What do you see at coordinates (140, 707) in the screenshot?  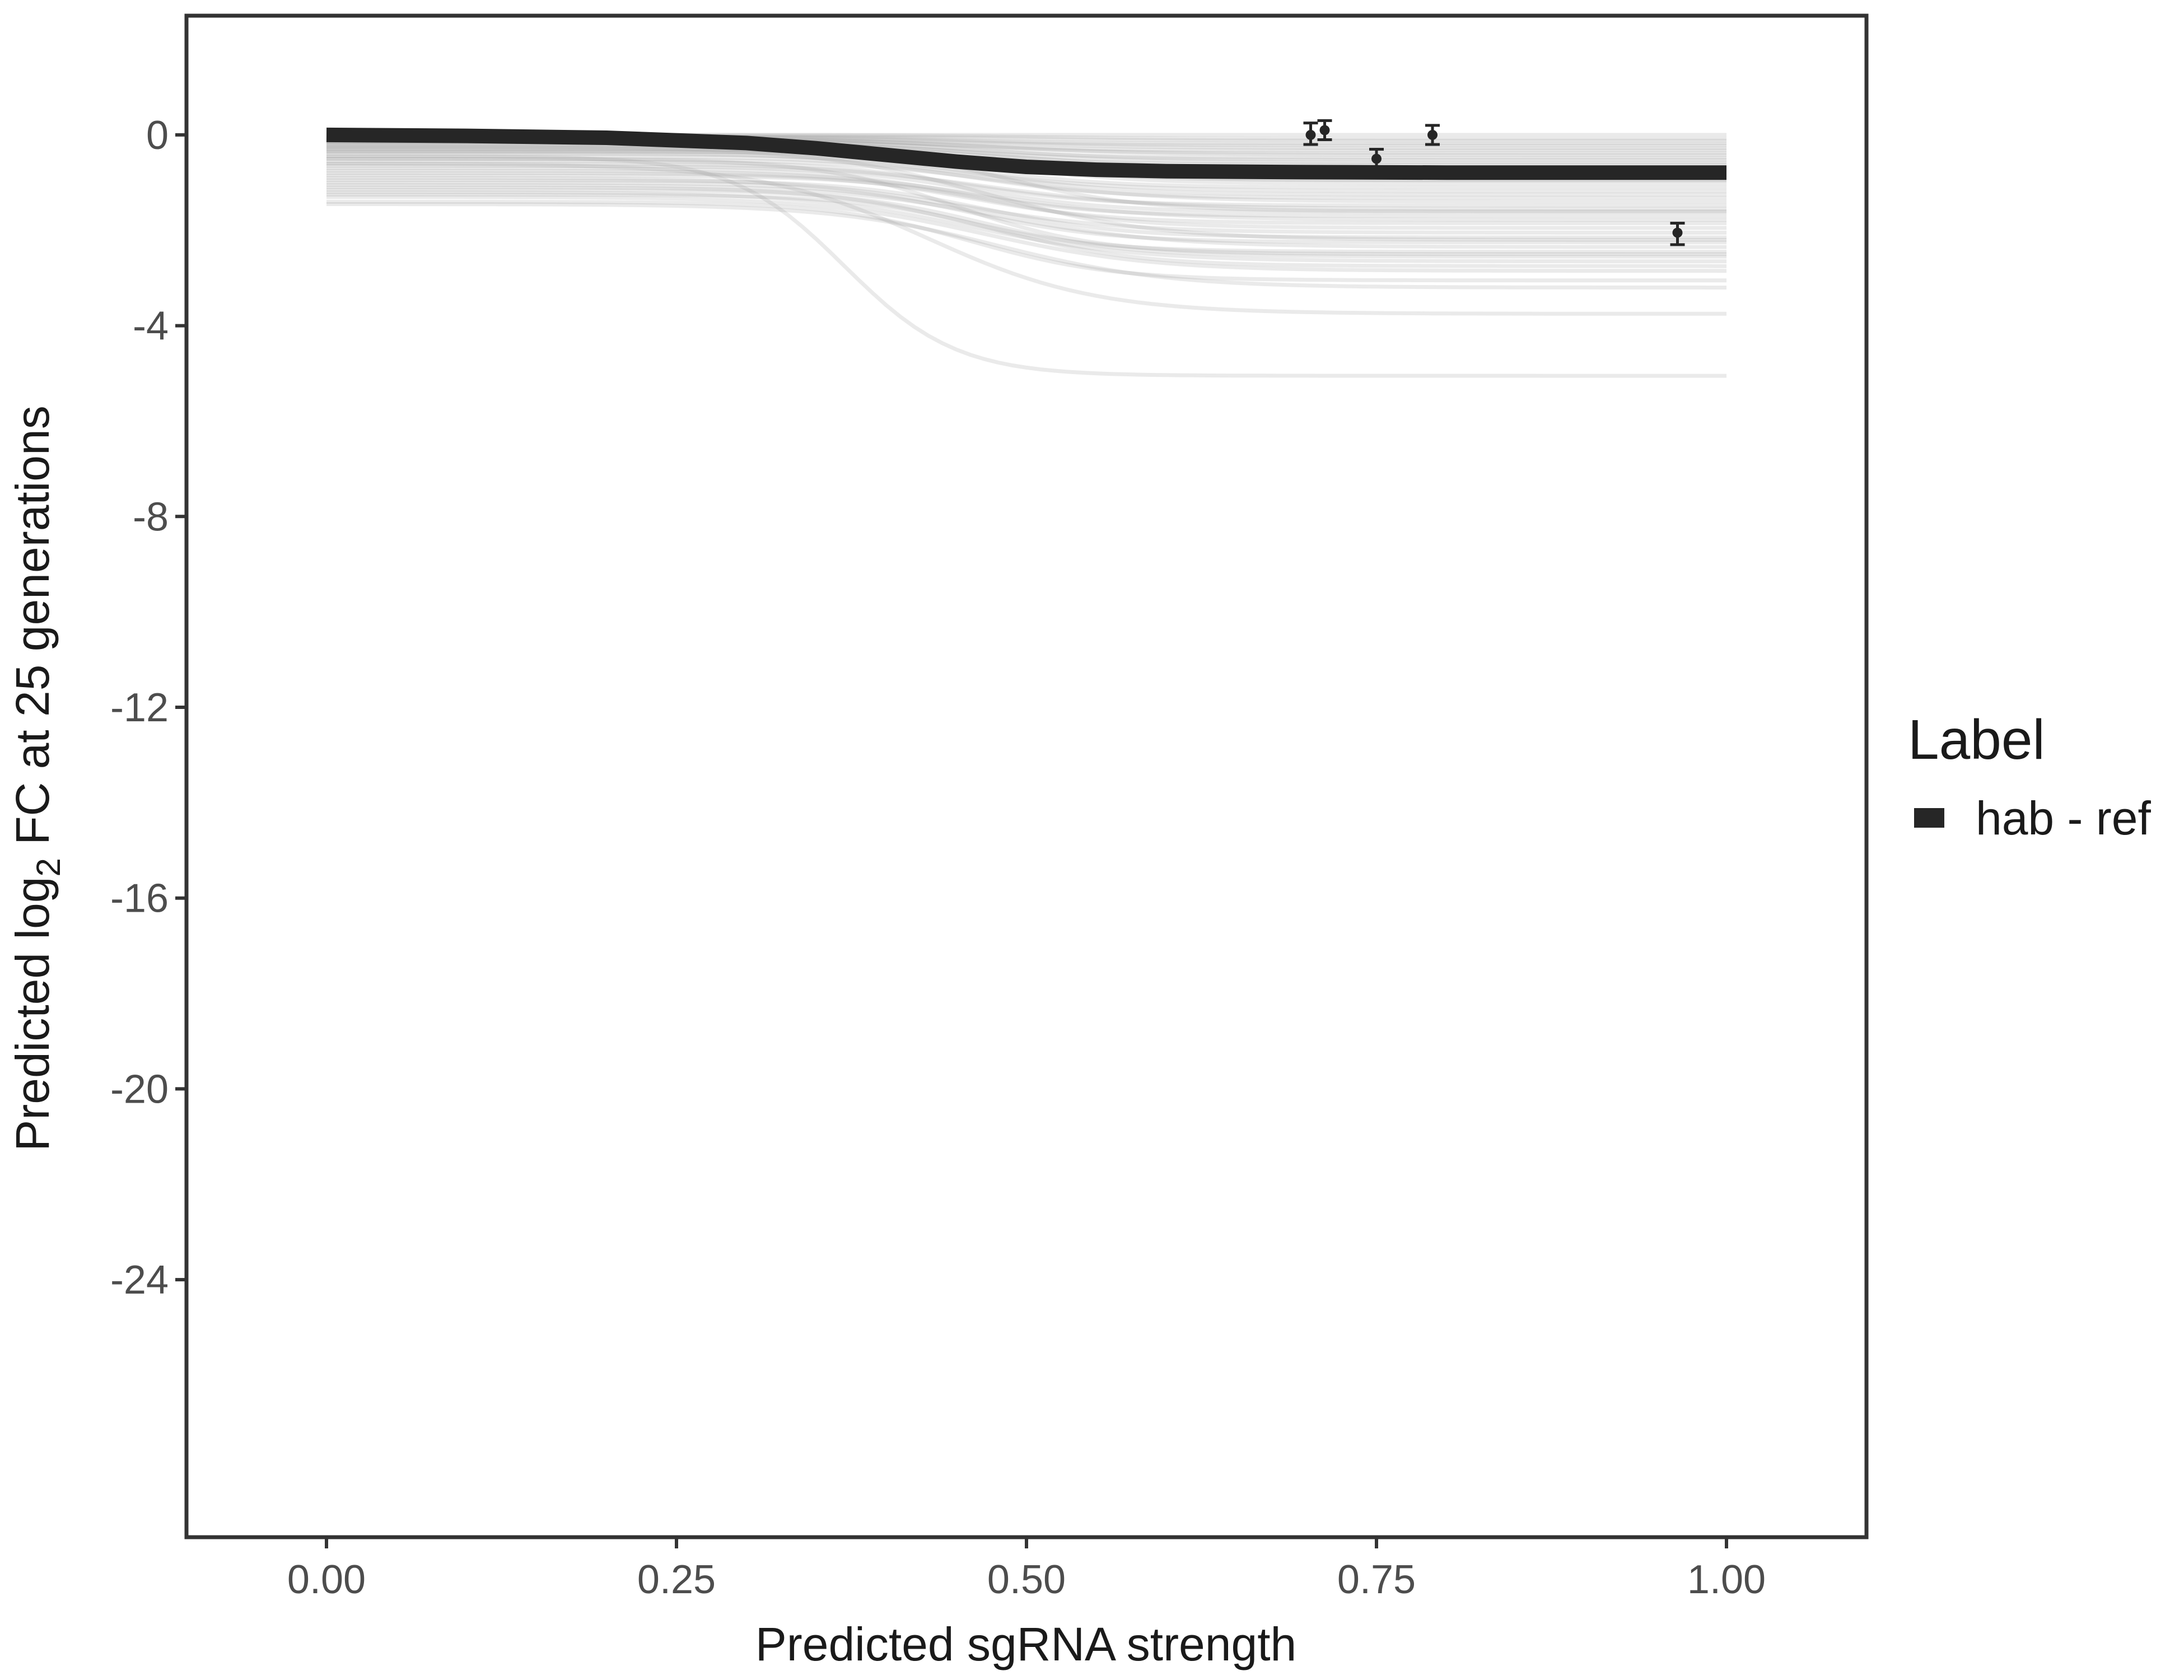 I see `y-tick-label-3: -12` at bounding box center [140, 707].